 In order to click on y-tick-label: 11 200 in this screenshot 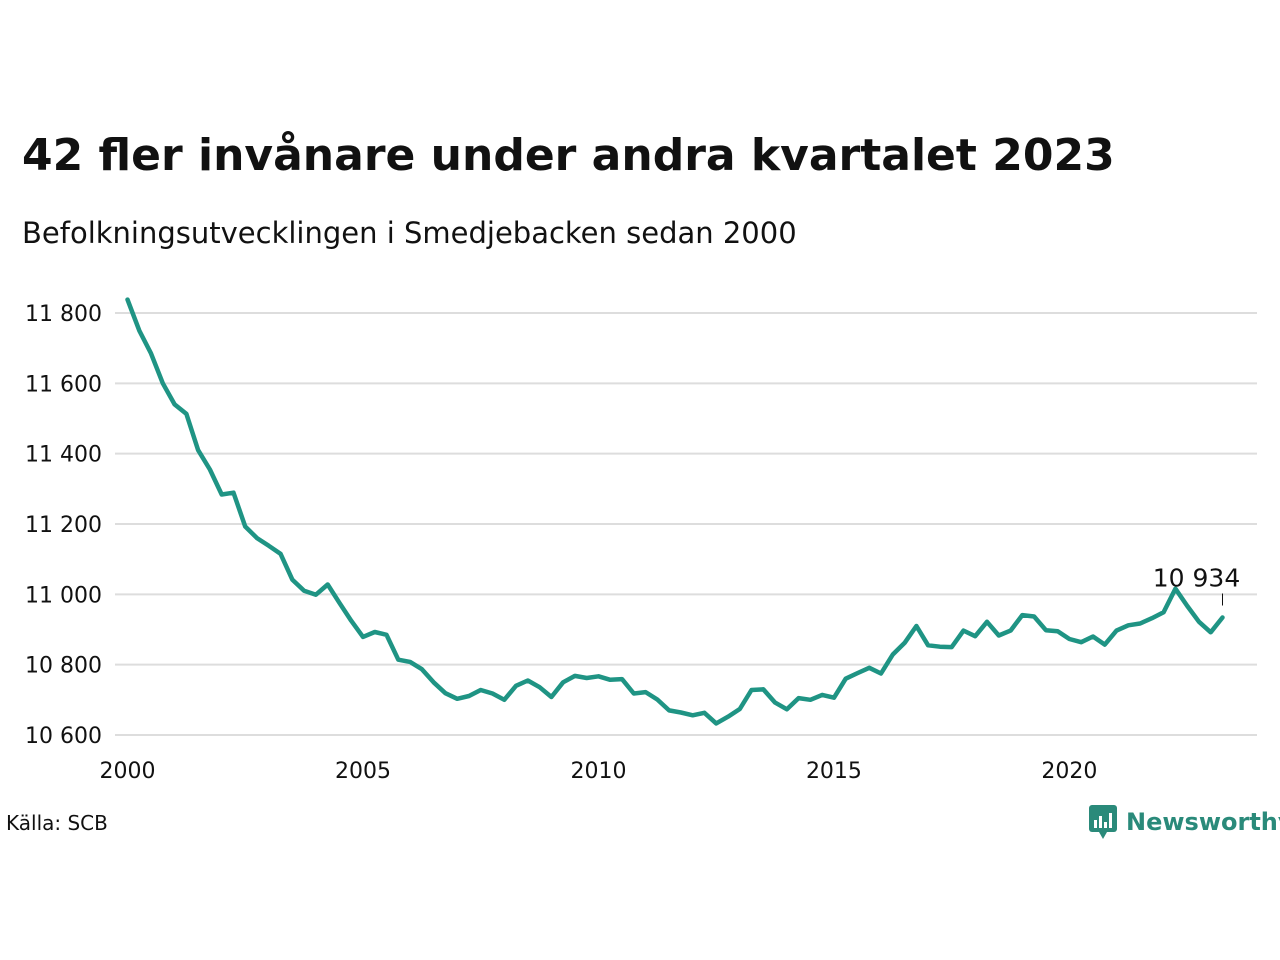, I will do `click(63, 525)`.